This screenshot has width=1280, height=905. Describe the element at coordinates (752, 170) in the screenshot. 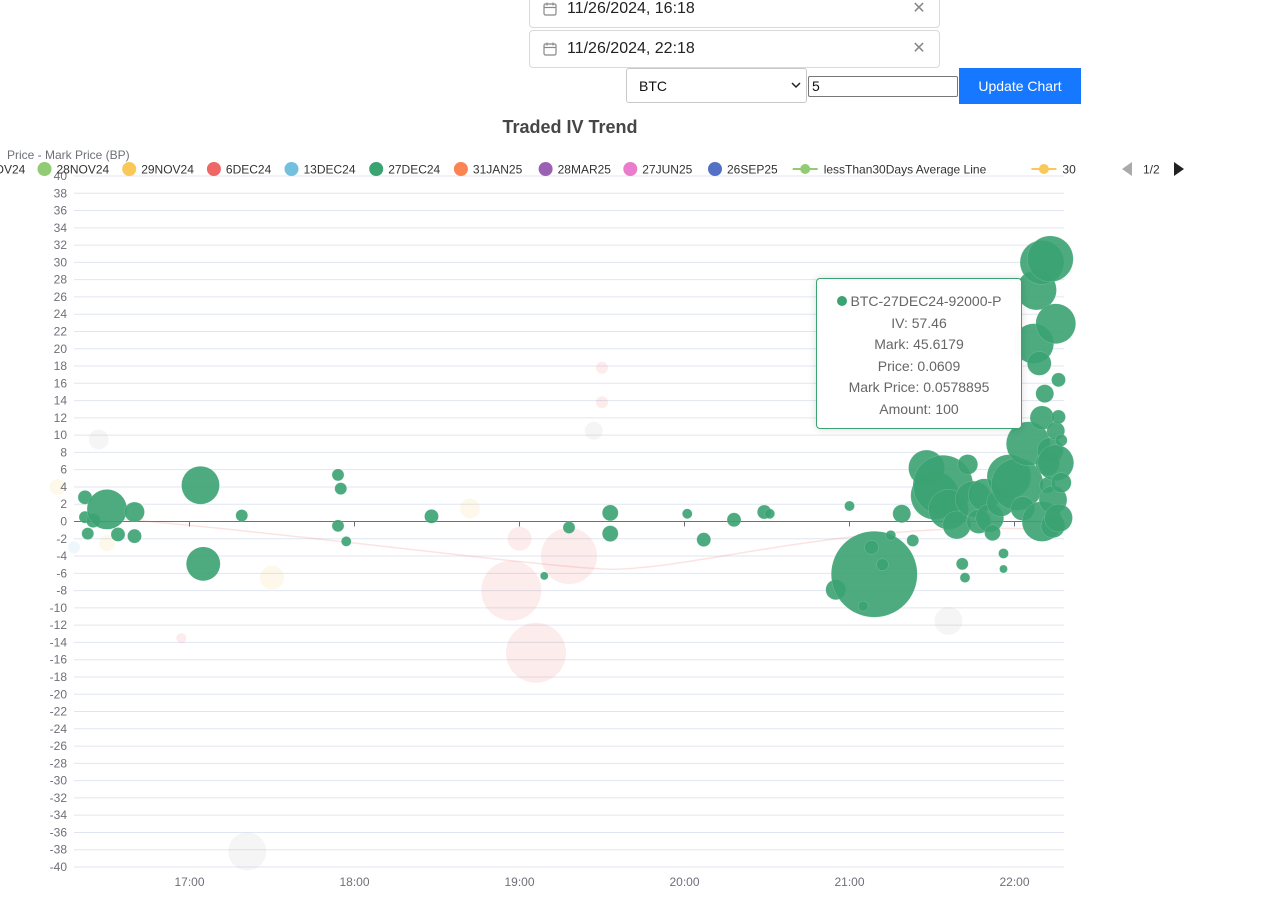

I see `legend-label: 26SEP25` at that location.